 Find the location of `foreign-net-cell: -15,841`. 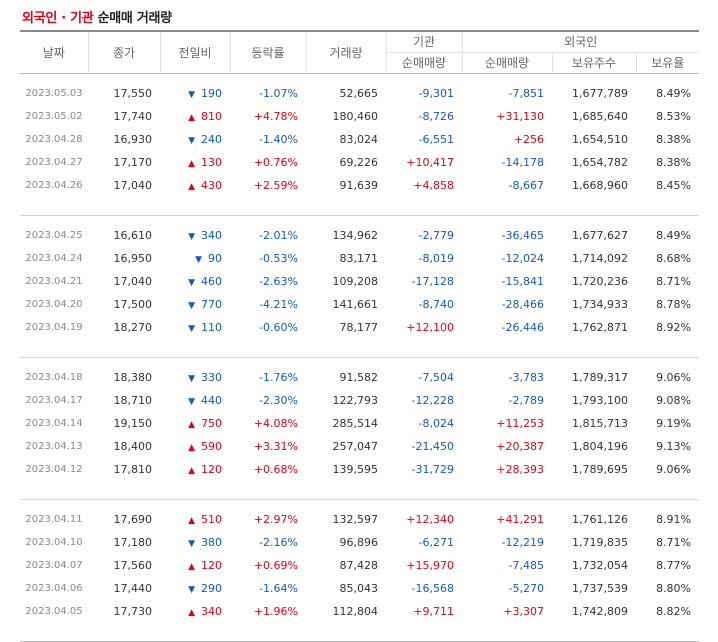

foreign-net-cell: -15,841 is located at coordinates (522, 281).